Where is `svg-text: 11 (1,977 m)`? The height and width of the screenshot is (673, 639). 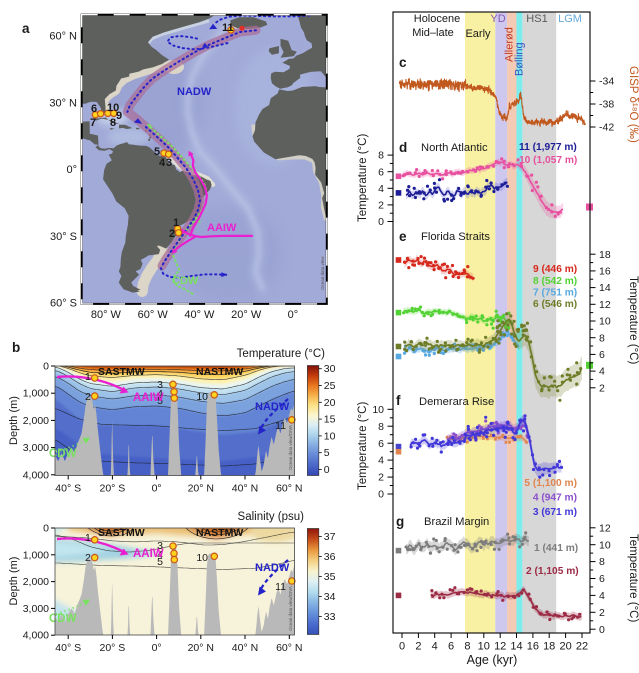 svg-text: 11 (1,977 m) is located at coordinates (548, 147).